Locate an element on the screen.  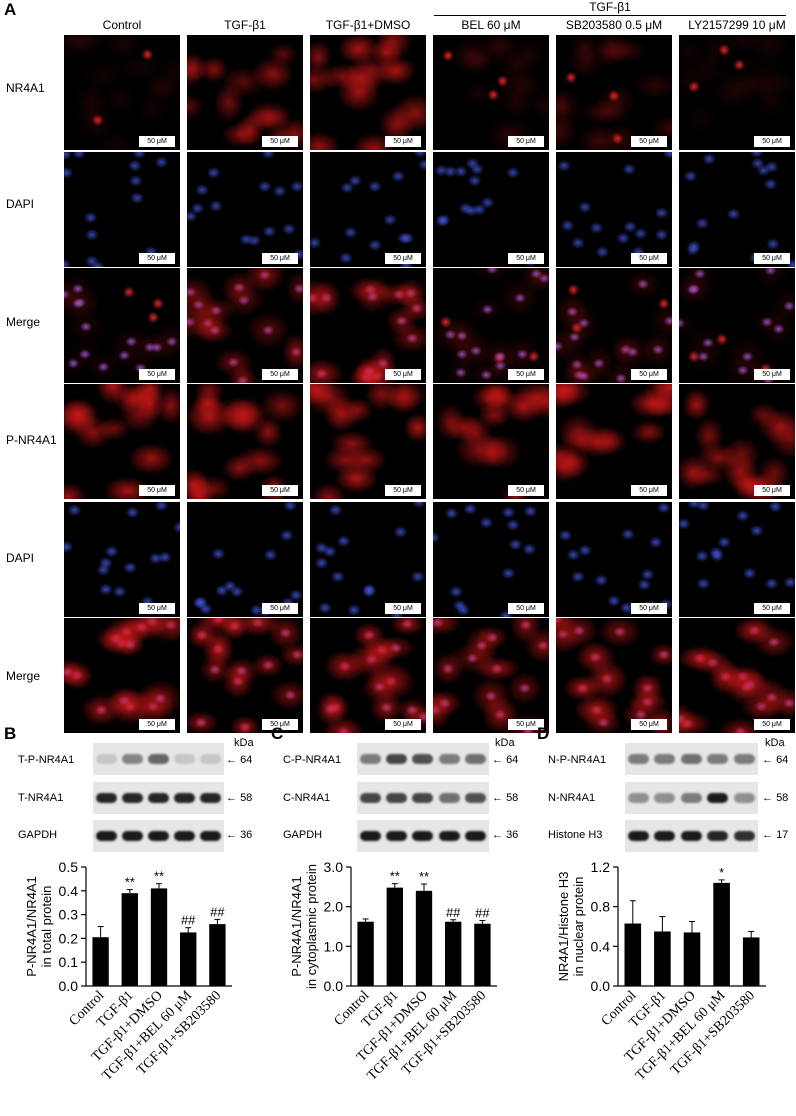
significance-mark: * is located at coordinates (721, 872).